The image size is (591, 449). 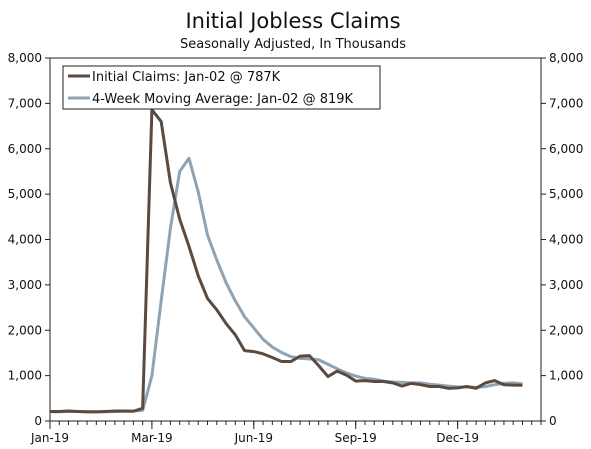 I want to click on y-tick-label-right: 2,000, so click(x=566, y=330).